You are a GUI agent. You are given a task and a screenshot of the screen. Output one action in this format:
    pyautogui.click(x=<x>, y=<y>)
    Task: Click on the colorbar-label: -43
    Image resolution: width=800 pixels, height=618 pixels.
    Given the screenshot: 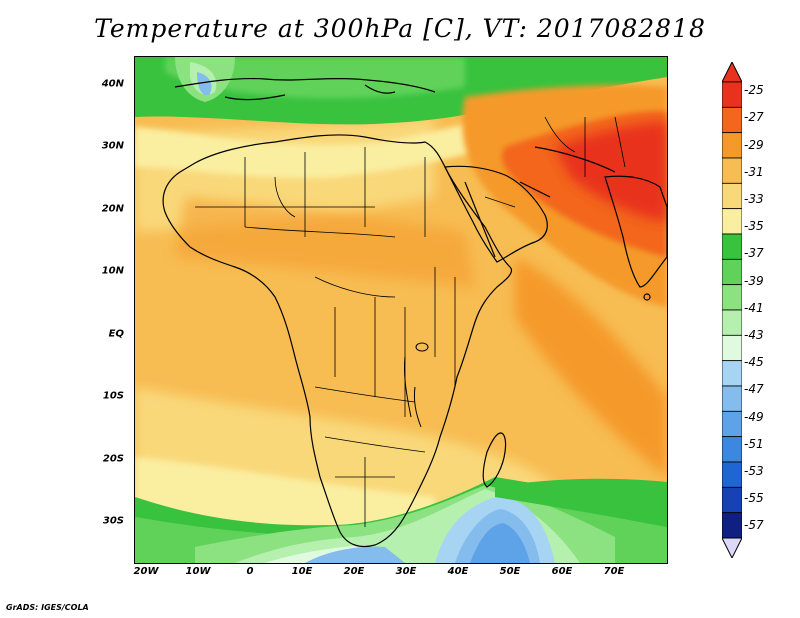 What is the action you would take?
    pyautogui.click(x=754, y=335)
    